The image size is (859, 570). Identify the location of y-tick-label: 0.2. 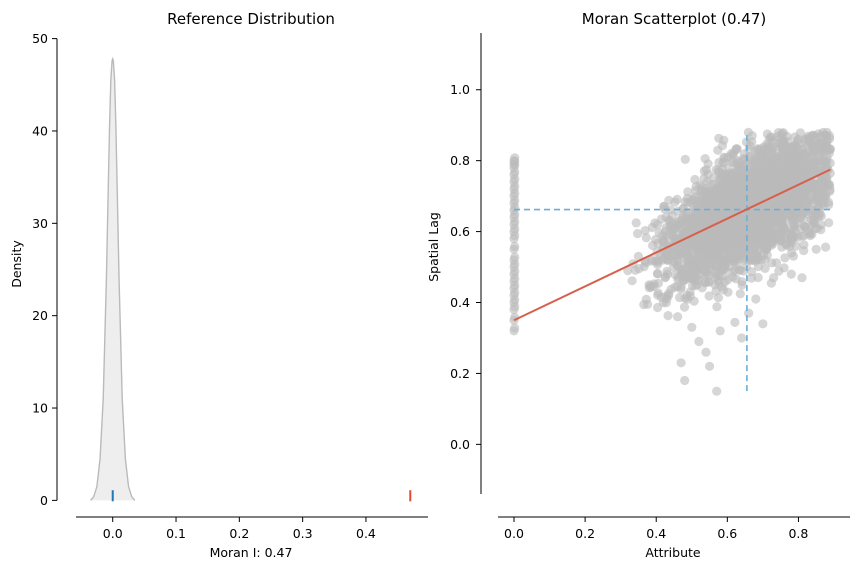
(460, 373).